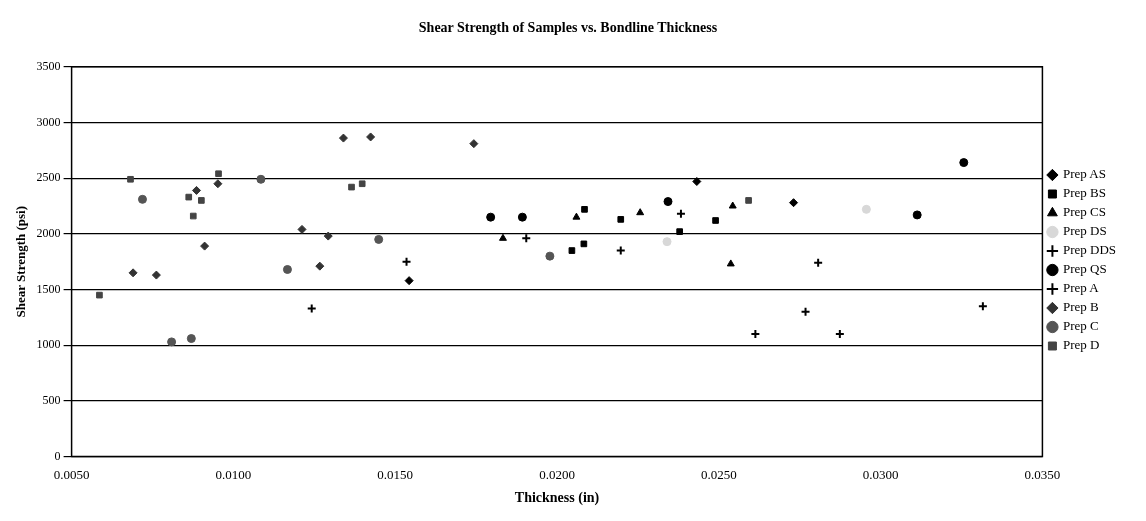 The height and width of the screenshot is (521, 1146). What do you see at coordinates (1084, 269) in the screenshot?
I see `legend-label: Prep QS` at bounding box center [1084, 269].